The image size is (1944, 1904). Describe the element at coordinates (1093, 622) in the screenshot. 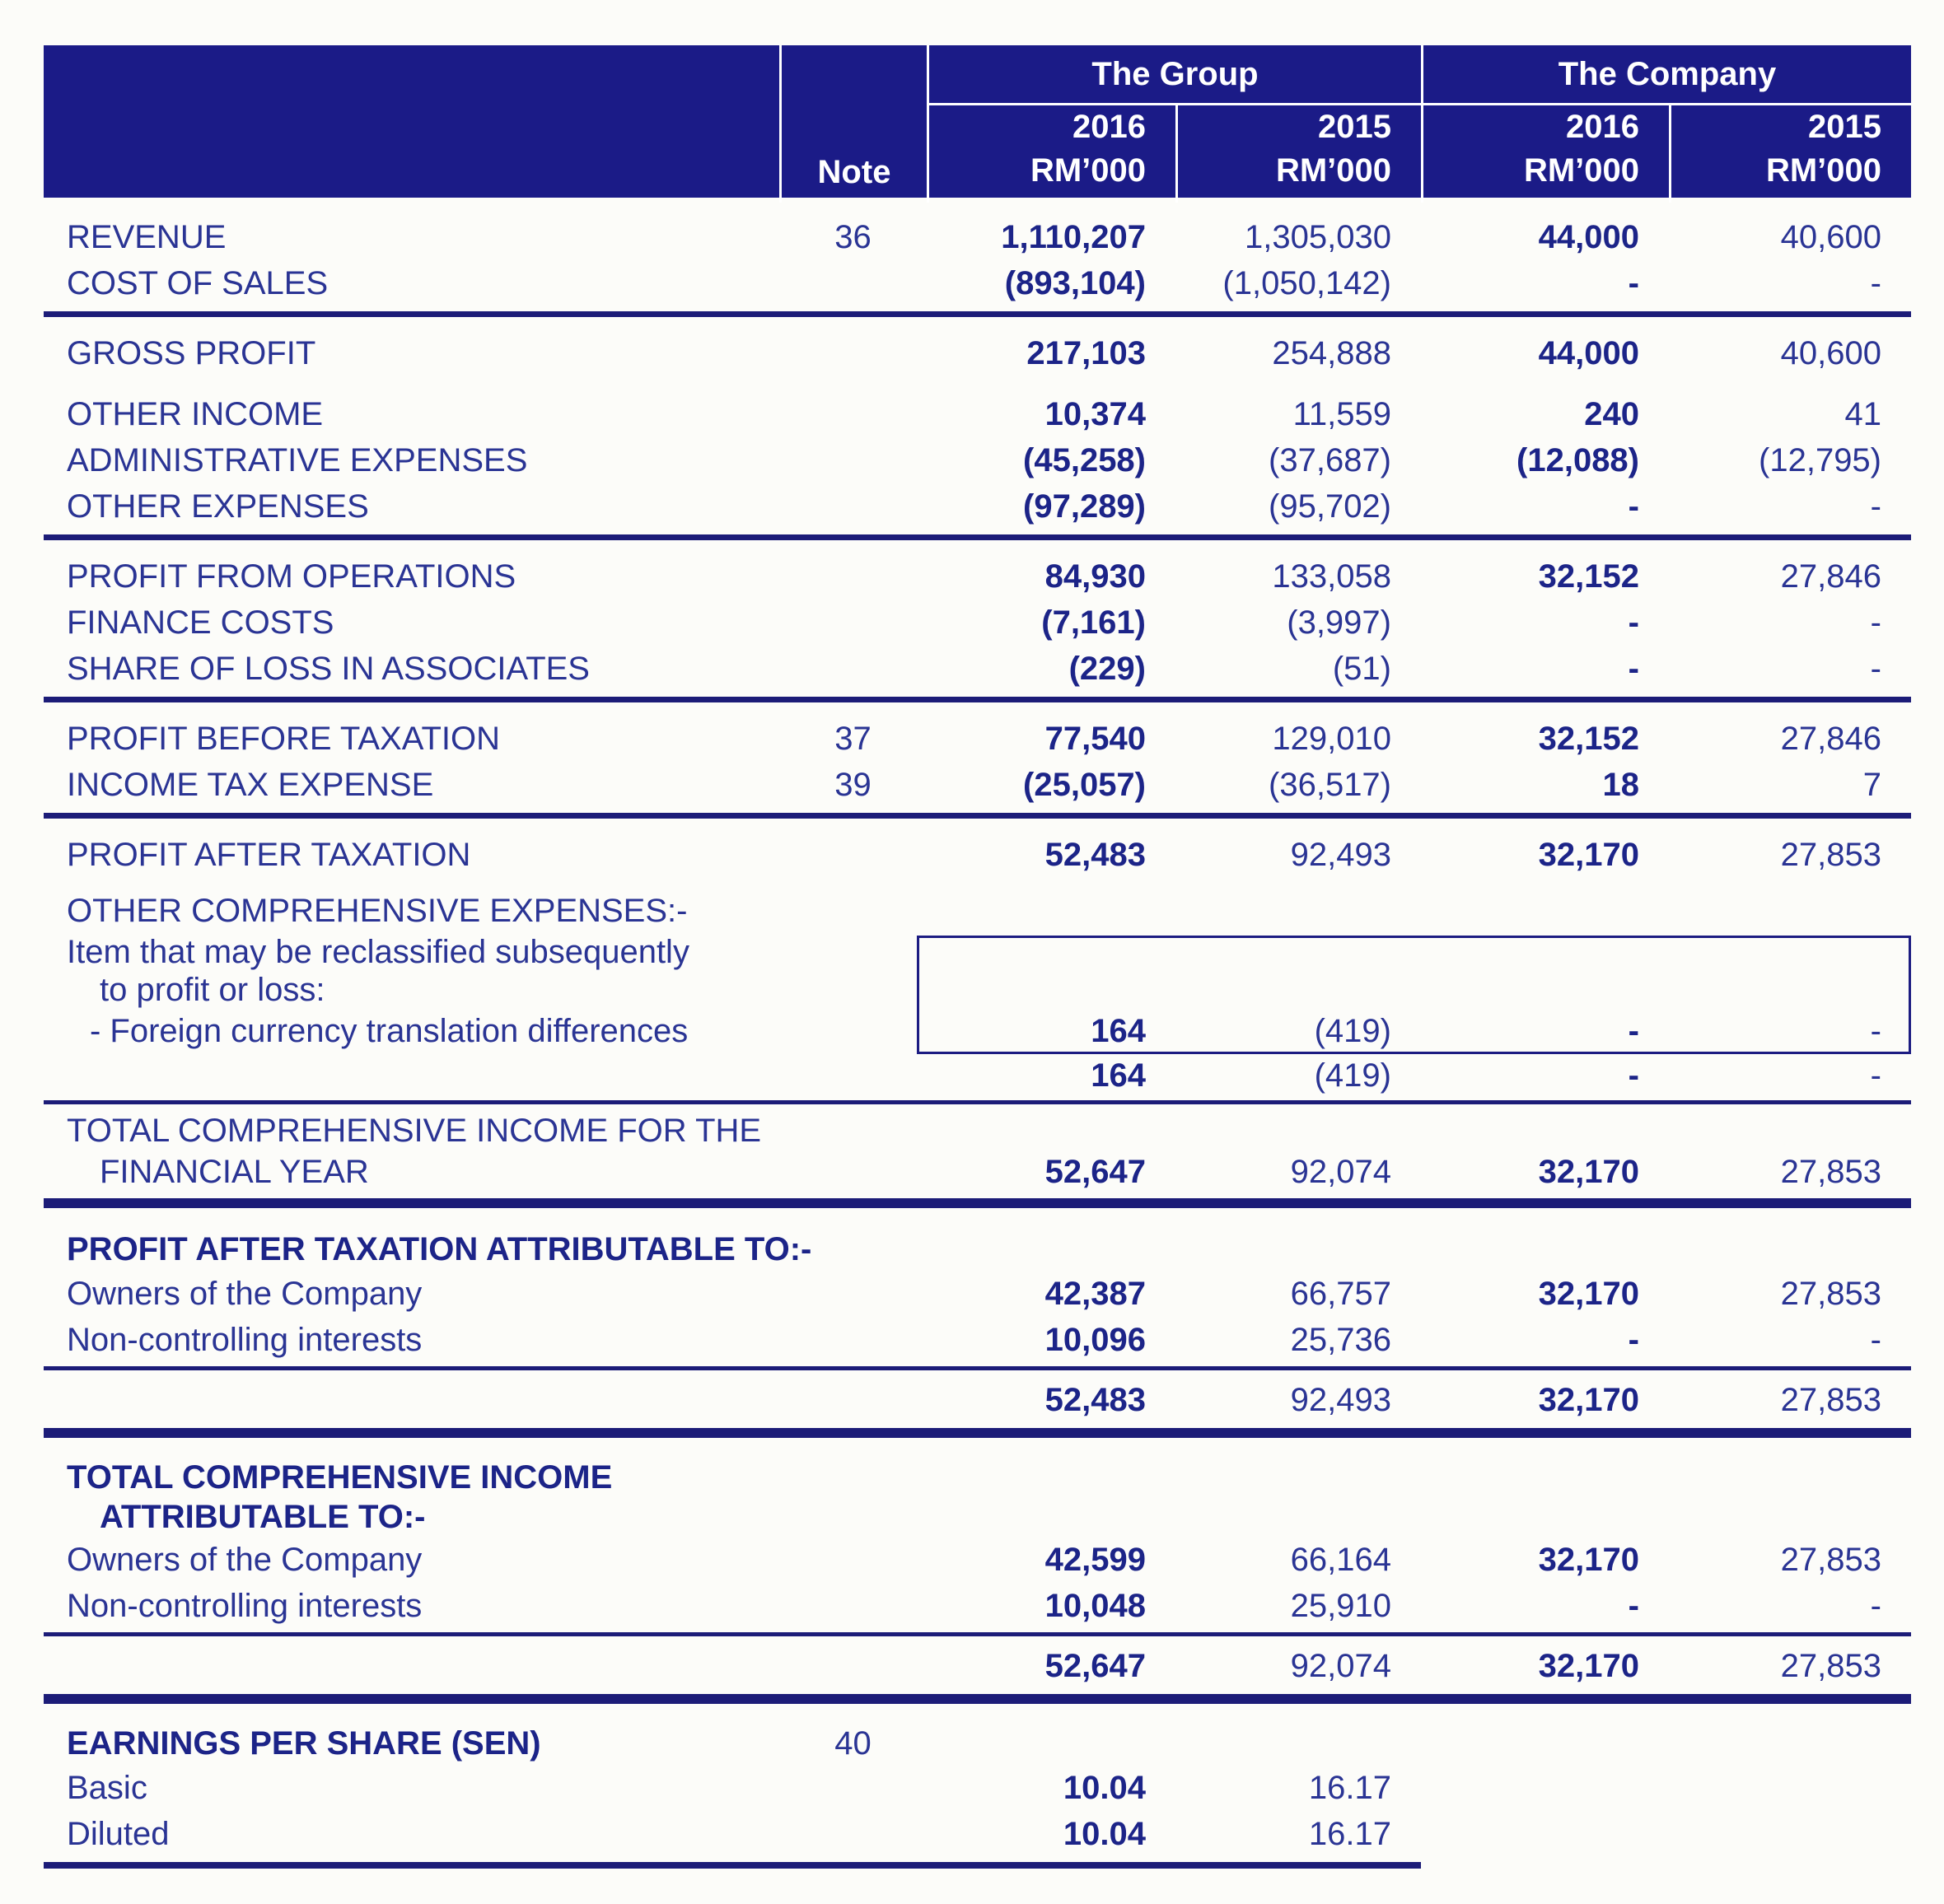

I see `value-group-2016: (7,161)` at that location.